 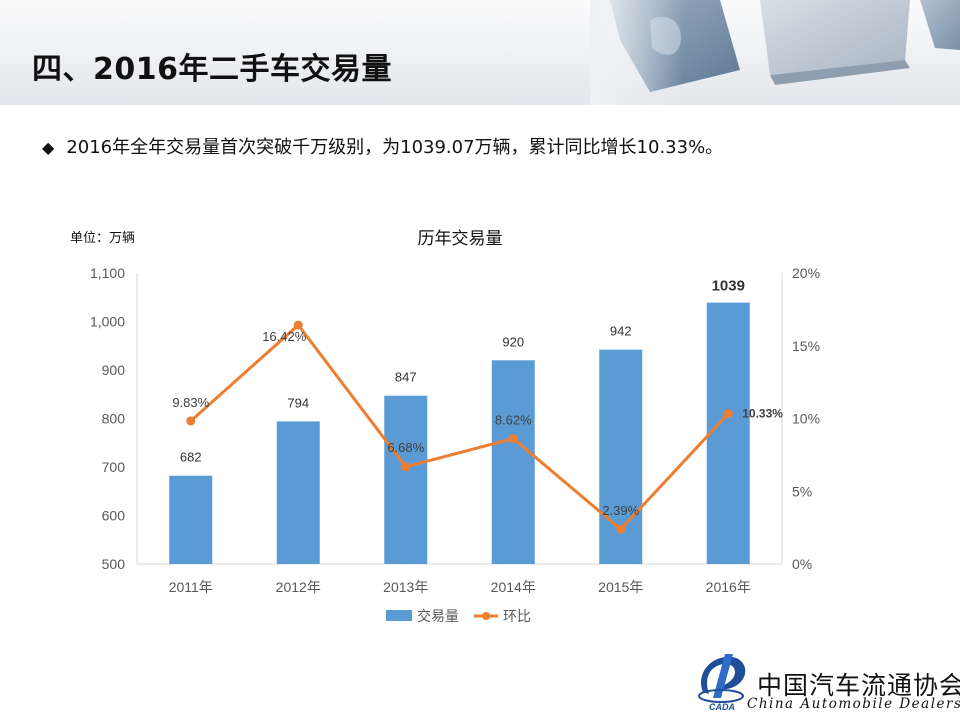 I want to click on line-data-label: 16.42%, so click(x=284, y=336).